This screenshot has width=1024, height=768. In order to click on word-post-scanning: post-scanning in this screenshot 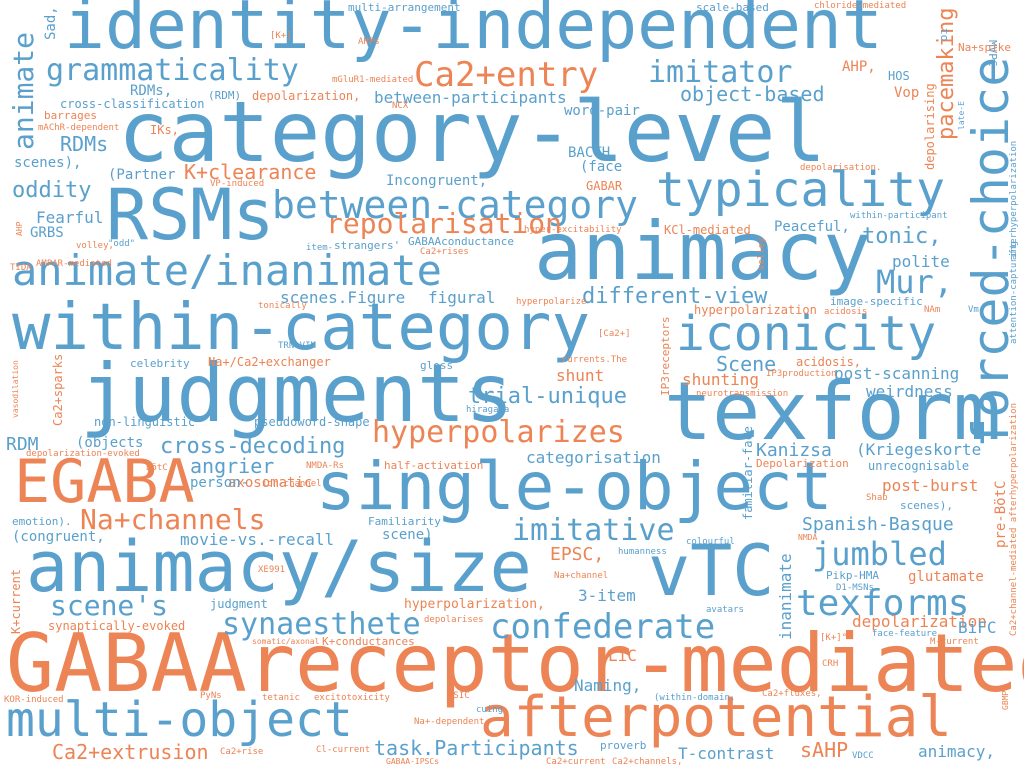, I will do `click(897, 373)`.